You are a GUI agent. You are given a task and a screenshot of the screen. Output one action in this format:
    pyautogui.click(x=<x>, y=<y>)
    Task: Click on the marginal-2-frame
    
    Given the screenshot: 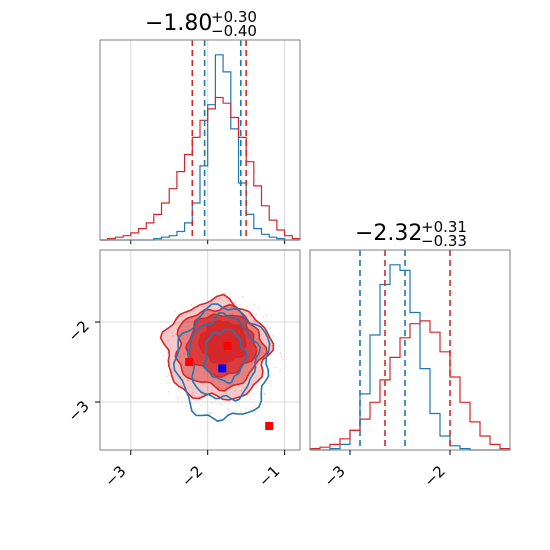 What is the action you would take?
    pyautogui.click(x=410, y=350)
    